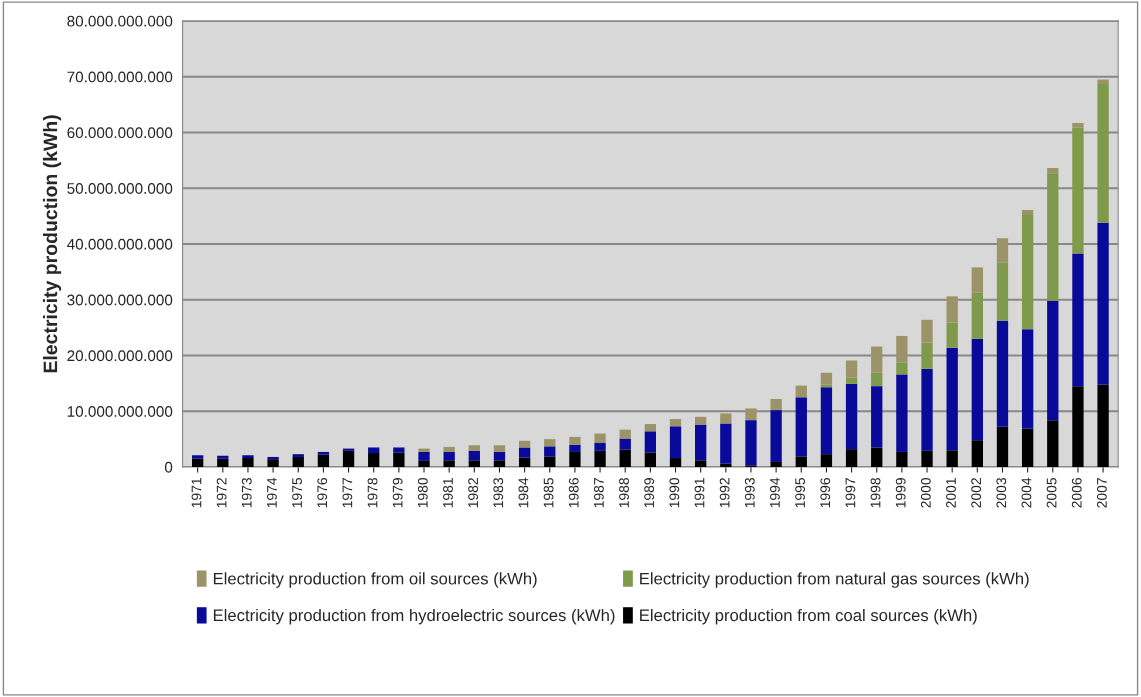 The height and width of the screenshot is (697, 1141). I want to click on x-tick-label: 2006, so click(1076, 493).